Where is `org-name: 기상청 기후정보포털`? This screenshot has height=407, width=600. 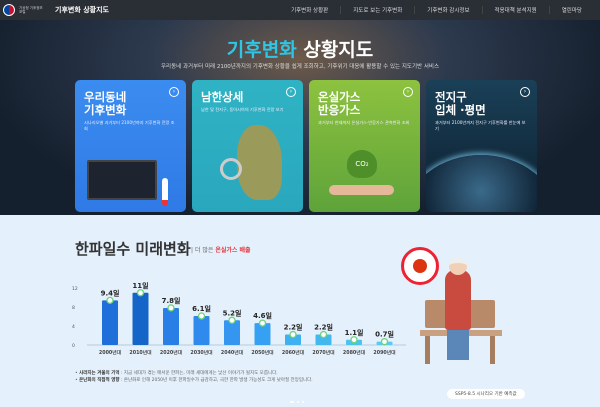 org-name: 기상청 기후정보포털 is located at coordinates (31, 10).